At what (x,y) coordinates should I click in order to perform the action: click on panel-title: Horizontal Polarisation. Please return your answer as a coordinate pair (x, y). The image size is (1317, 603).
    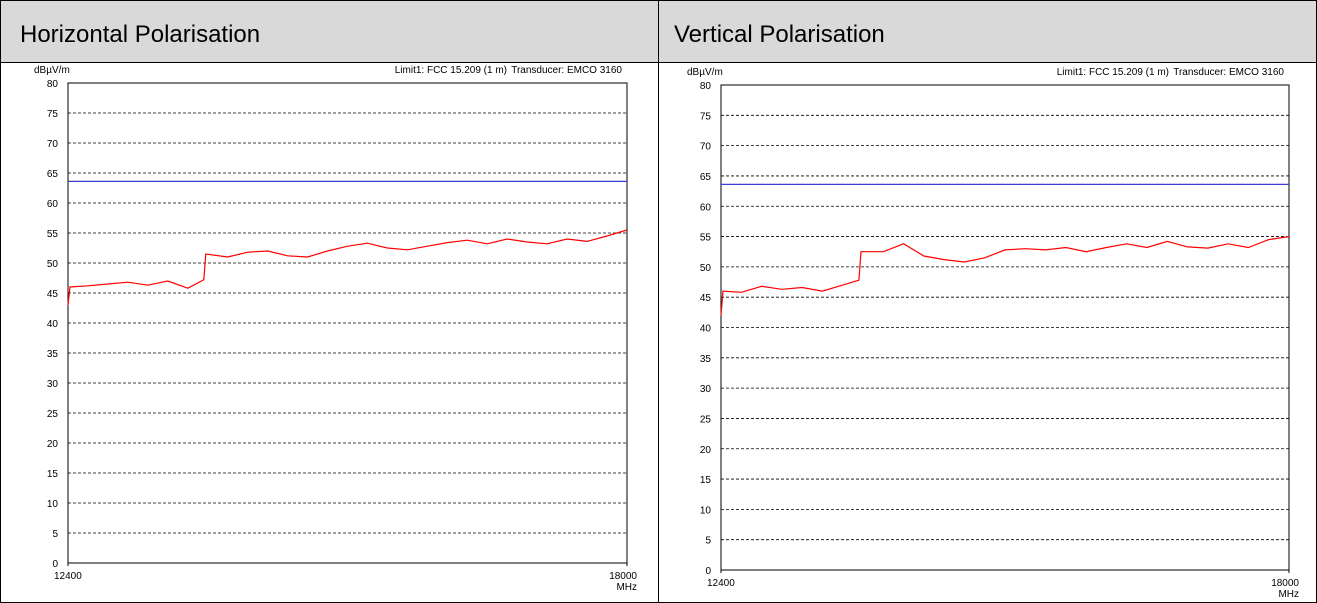
    Looking at the image, I should click on (140, 34).